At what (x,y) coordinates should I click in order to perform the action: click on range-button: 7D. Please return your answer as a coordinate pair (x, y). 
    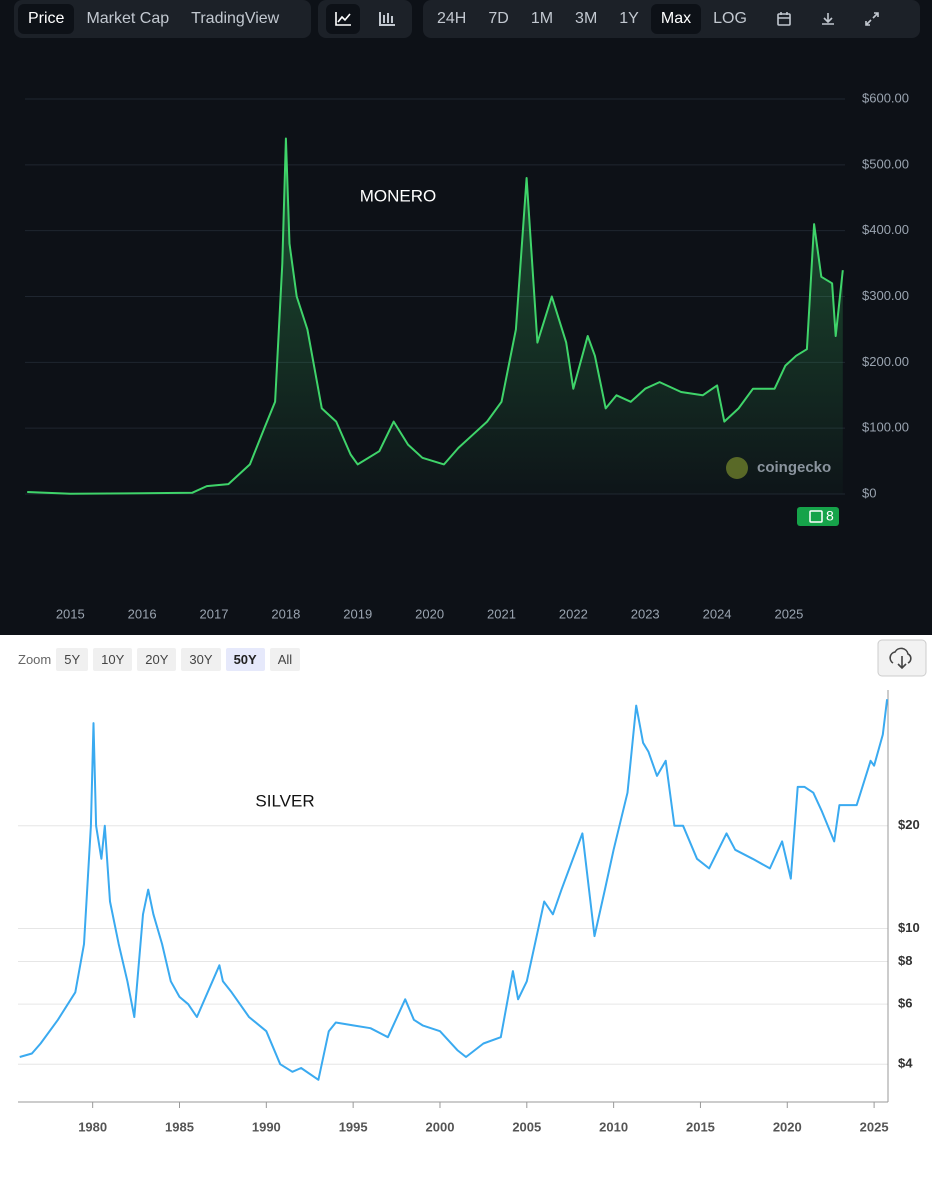
    Looking at the image, I should click on (498, 18).